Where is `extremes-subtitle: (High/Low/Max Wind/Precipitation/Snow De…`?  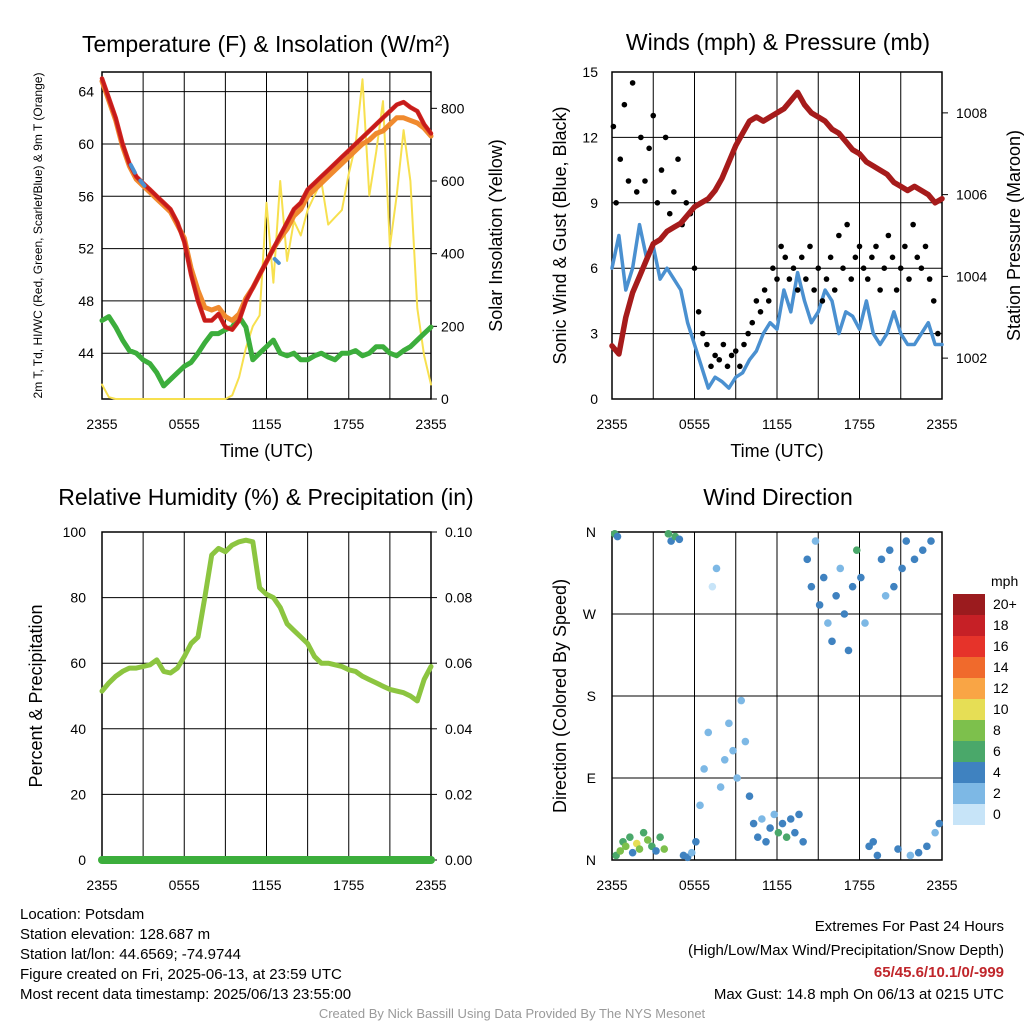 extremes-subtitle: (High/Low/Max Wind/Precipitation/Snow De… is located at coordinates (846, 950).